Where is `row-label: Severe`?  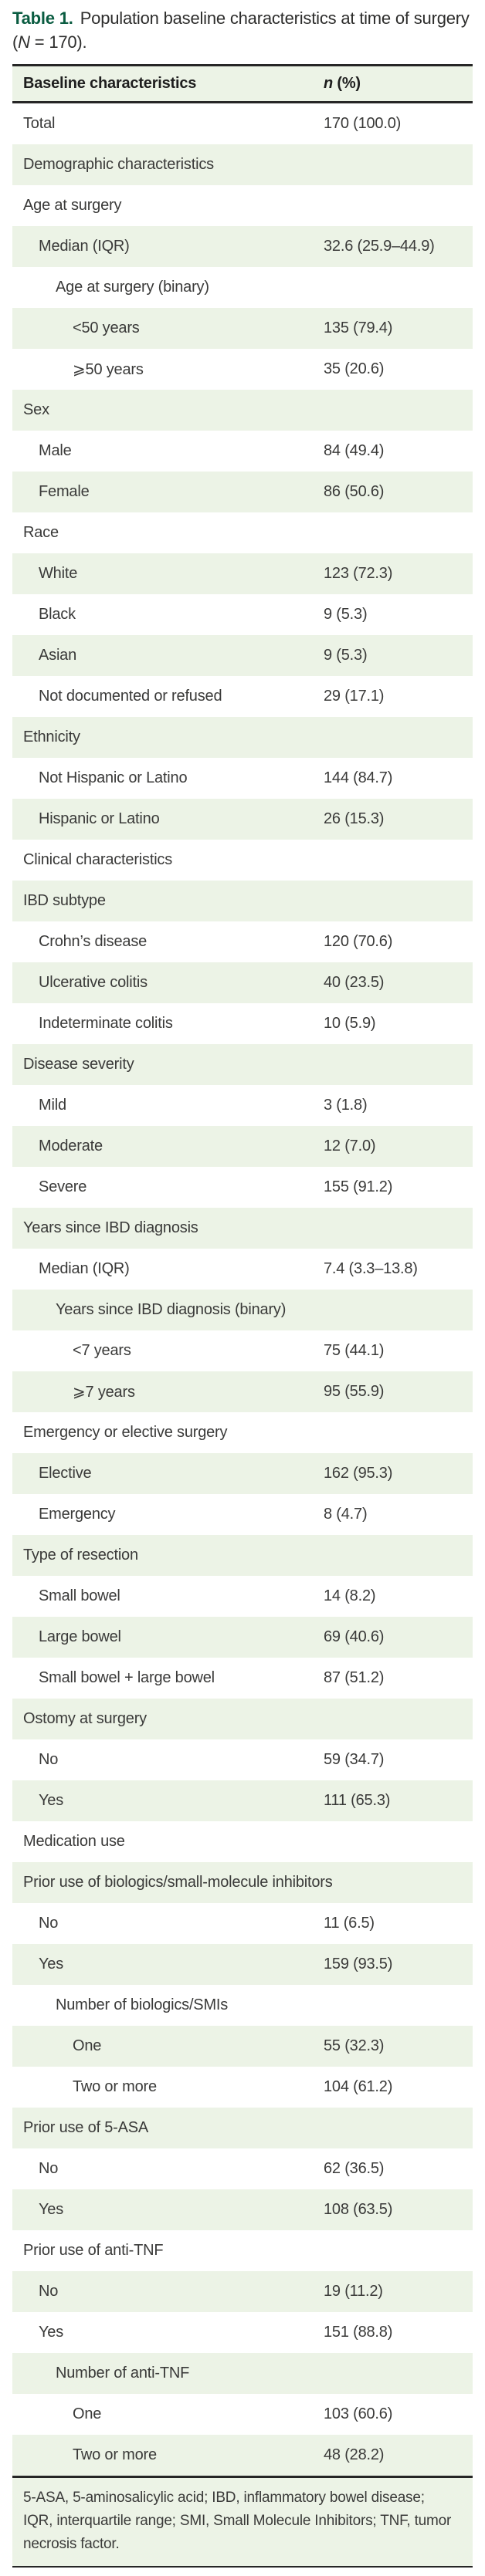 row-label: Severe is located at coordinates (63, 1186).